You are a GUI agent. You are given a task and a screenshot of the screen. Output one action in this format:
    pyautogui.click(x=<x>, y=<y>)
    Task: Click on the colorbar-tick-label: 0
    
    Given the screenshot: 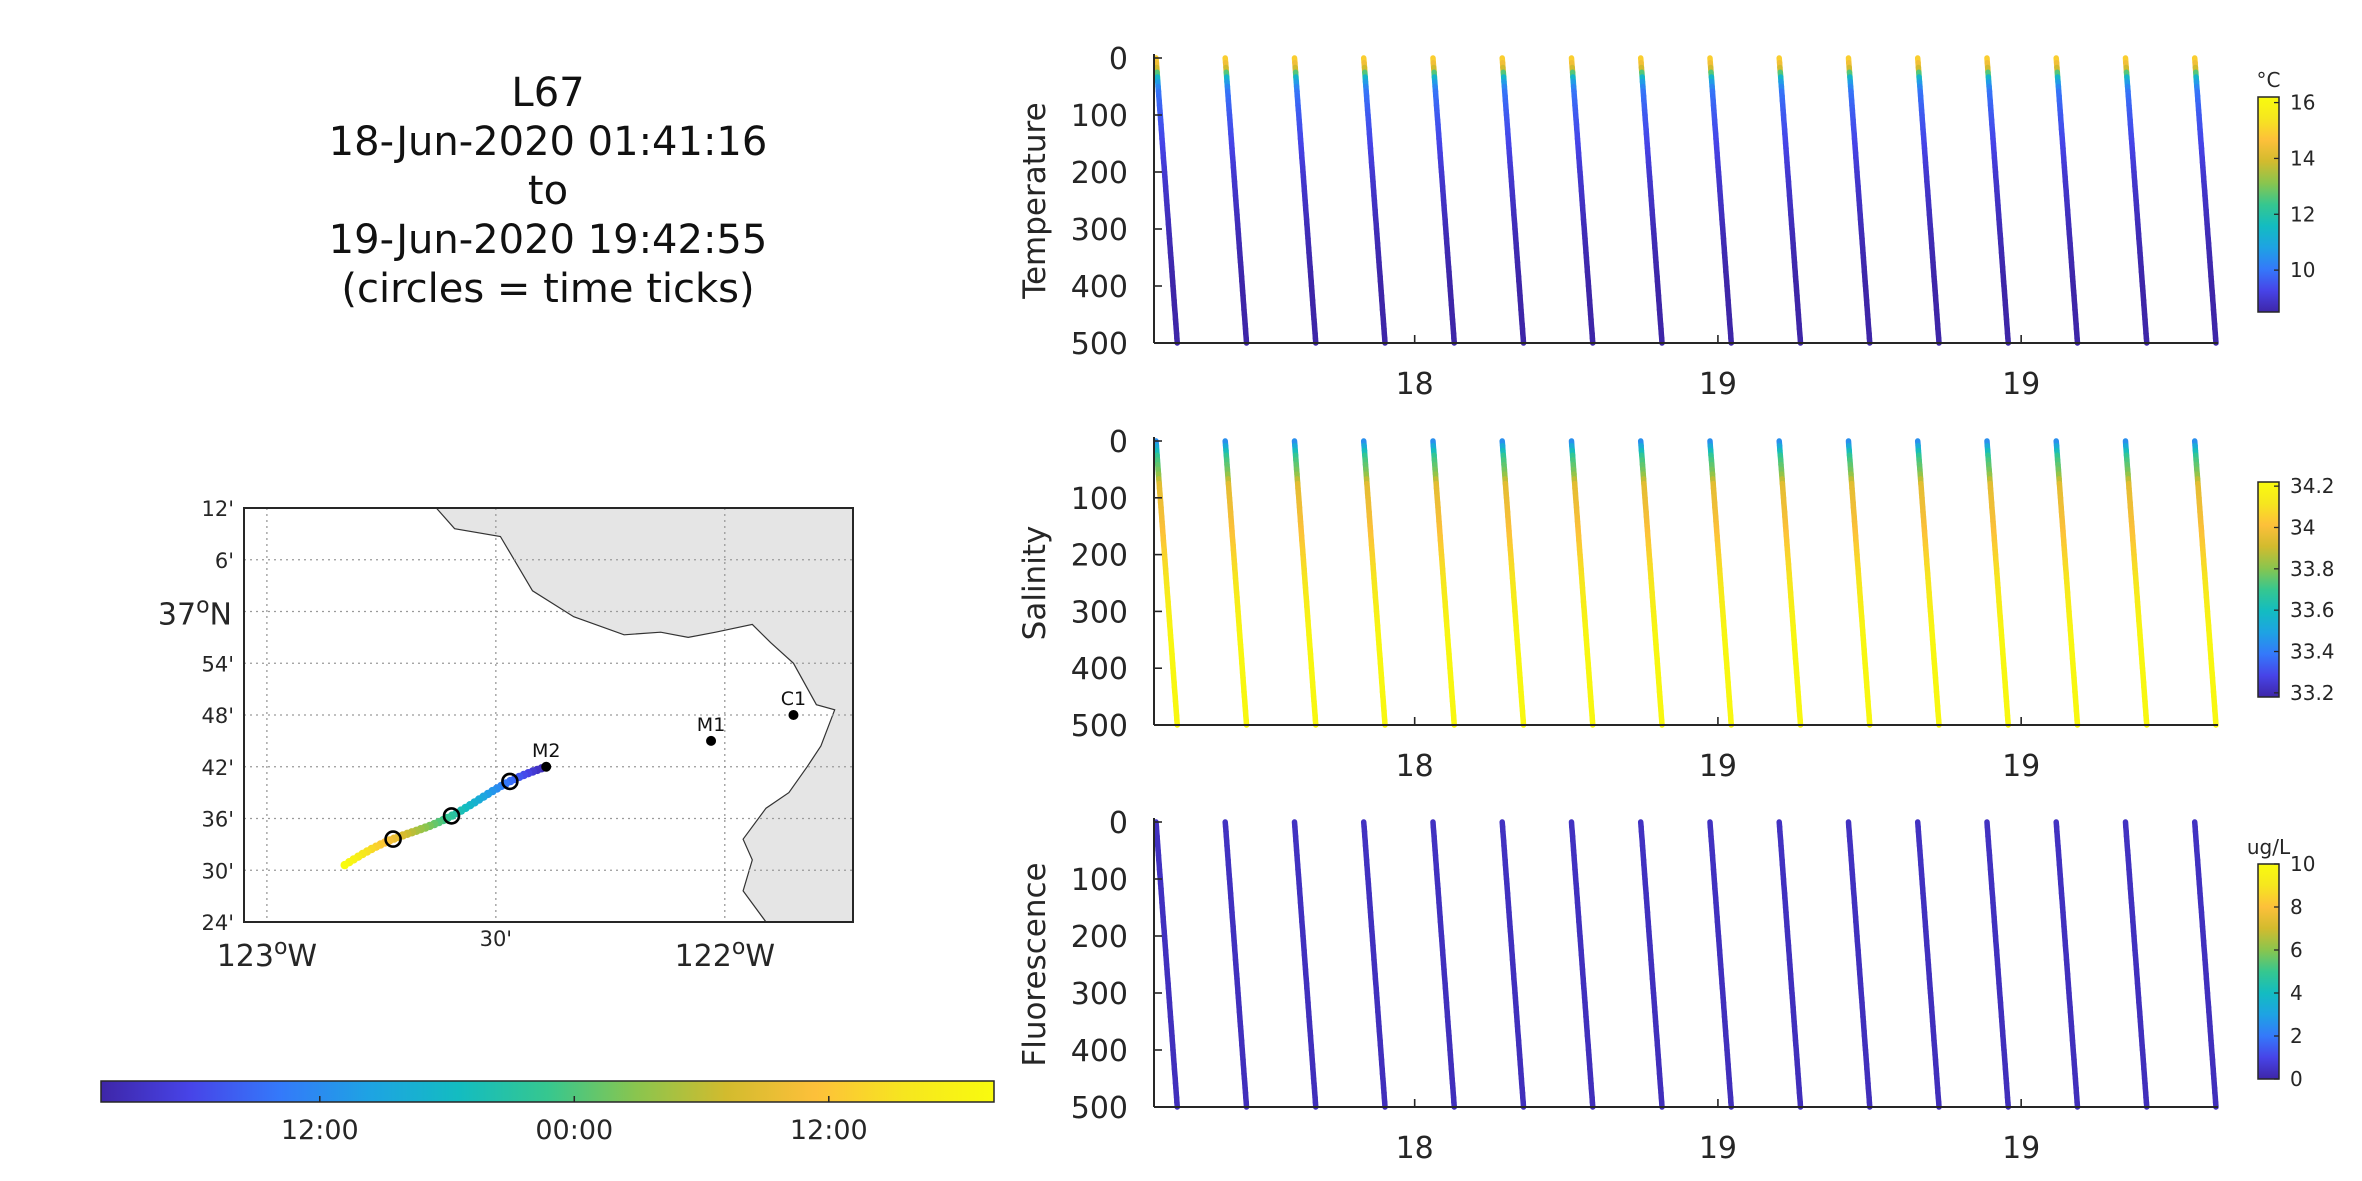 What is the action you would take?
    pyautogui.click(x=2296, y=1079)
    